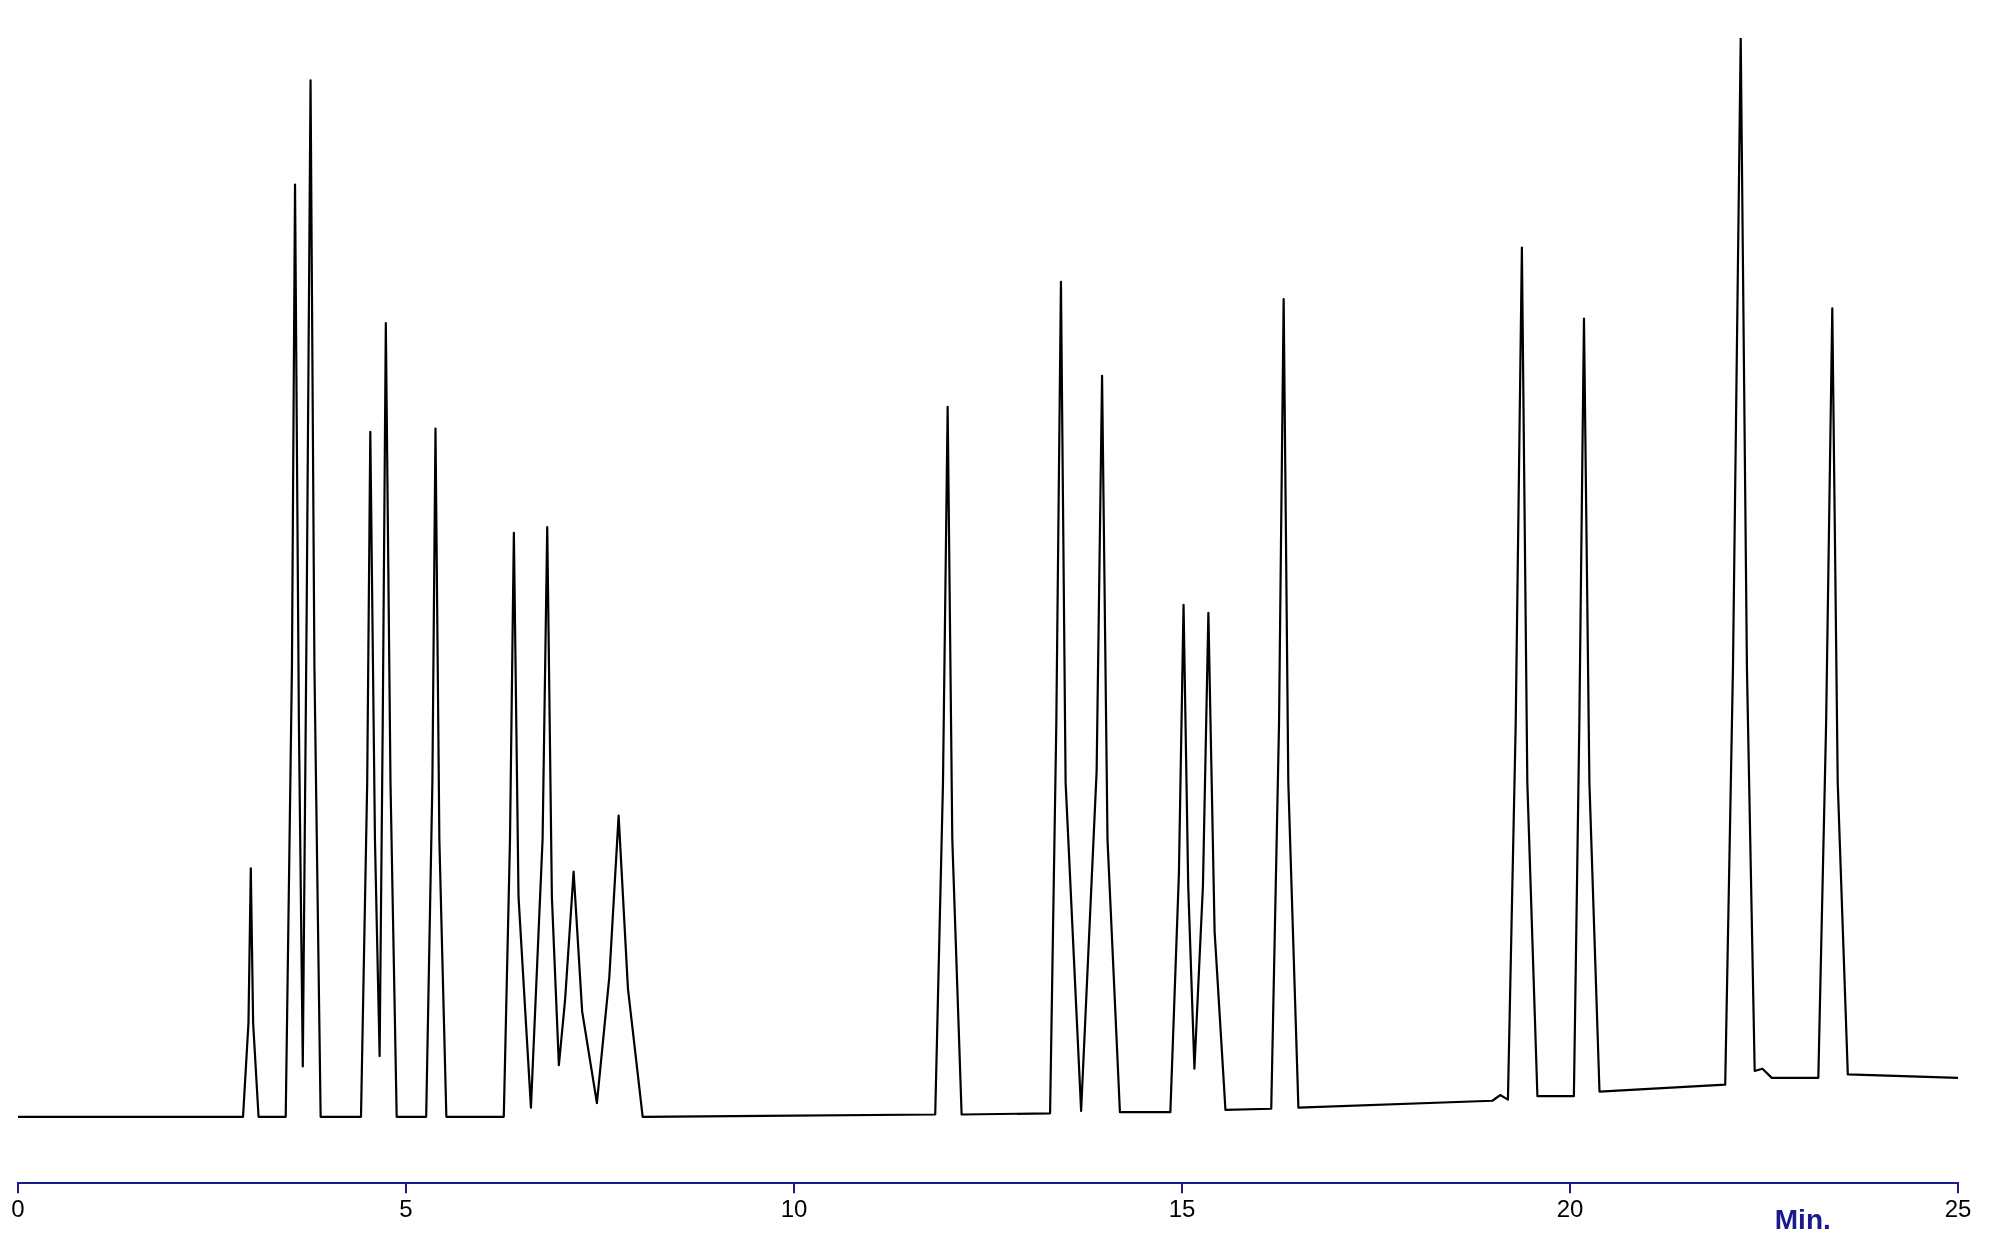 Image resolution: width=2000 pixels, height=1250 pixels. Describe the element at coordinates (1958, 1209) in the screenshot. I see `x-tick-label: 25` at that location.